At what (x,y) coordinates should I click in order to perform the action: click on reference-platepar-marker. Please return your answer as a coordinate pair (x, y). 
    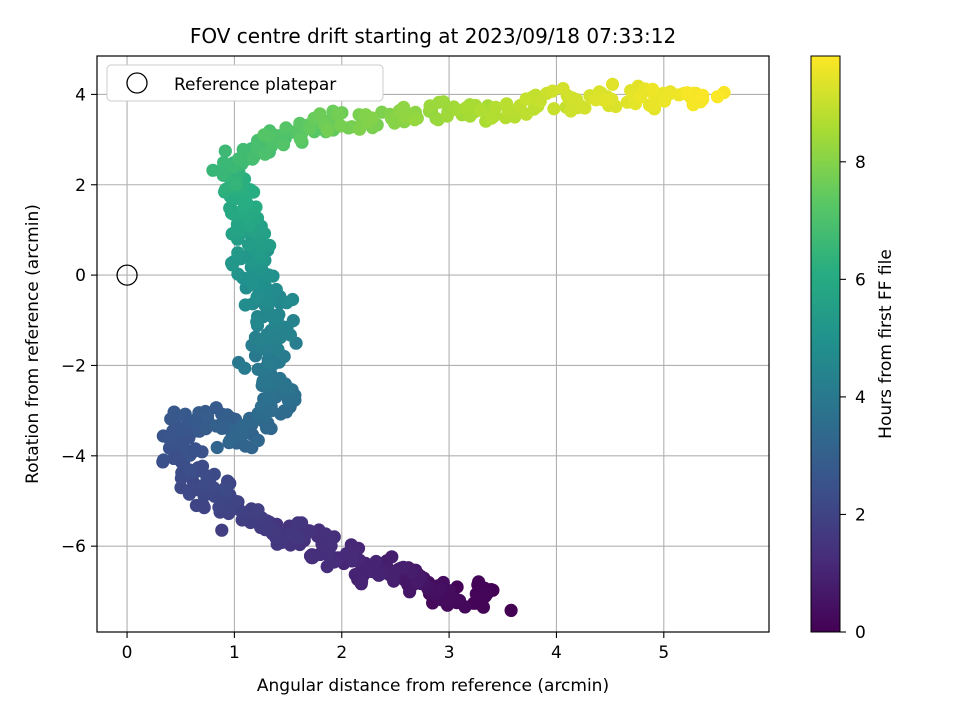
    Looking at the image, I should click on (127, 275).